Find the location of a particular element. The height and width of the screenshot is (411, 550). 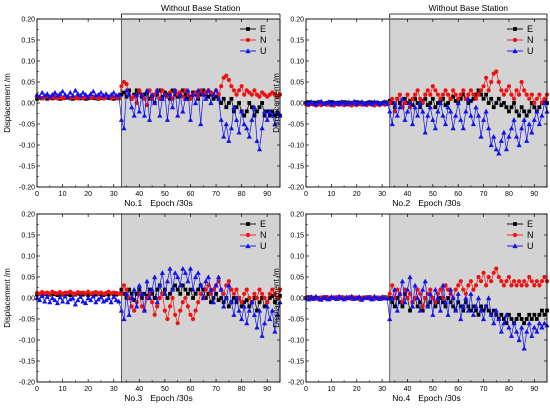

x-tick-label: 60 is located at coordinates (458, 194).